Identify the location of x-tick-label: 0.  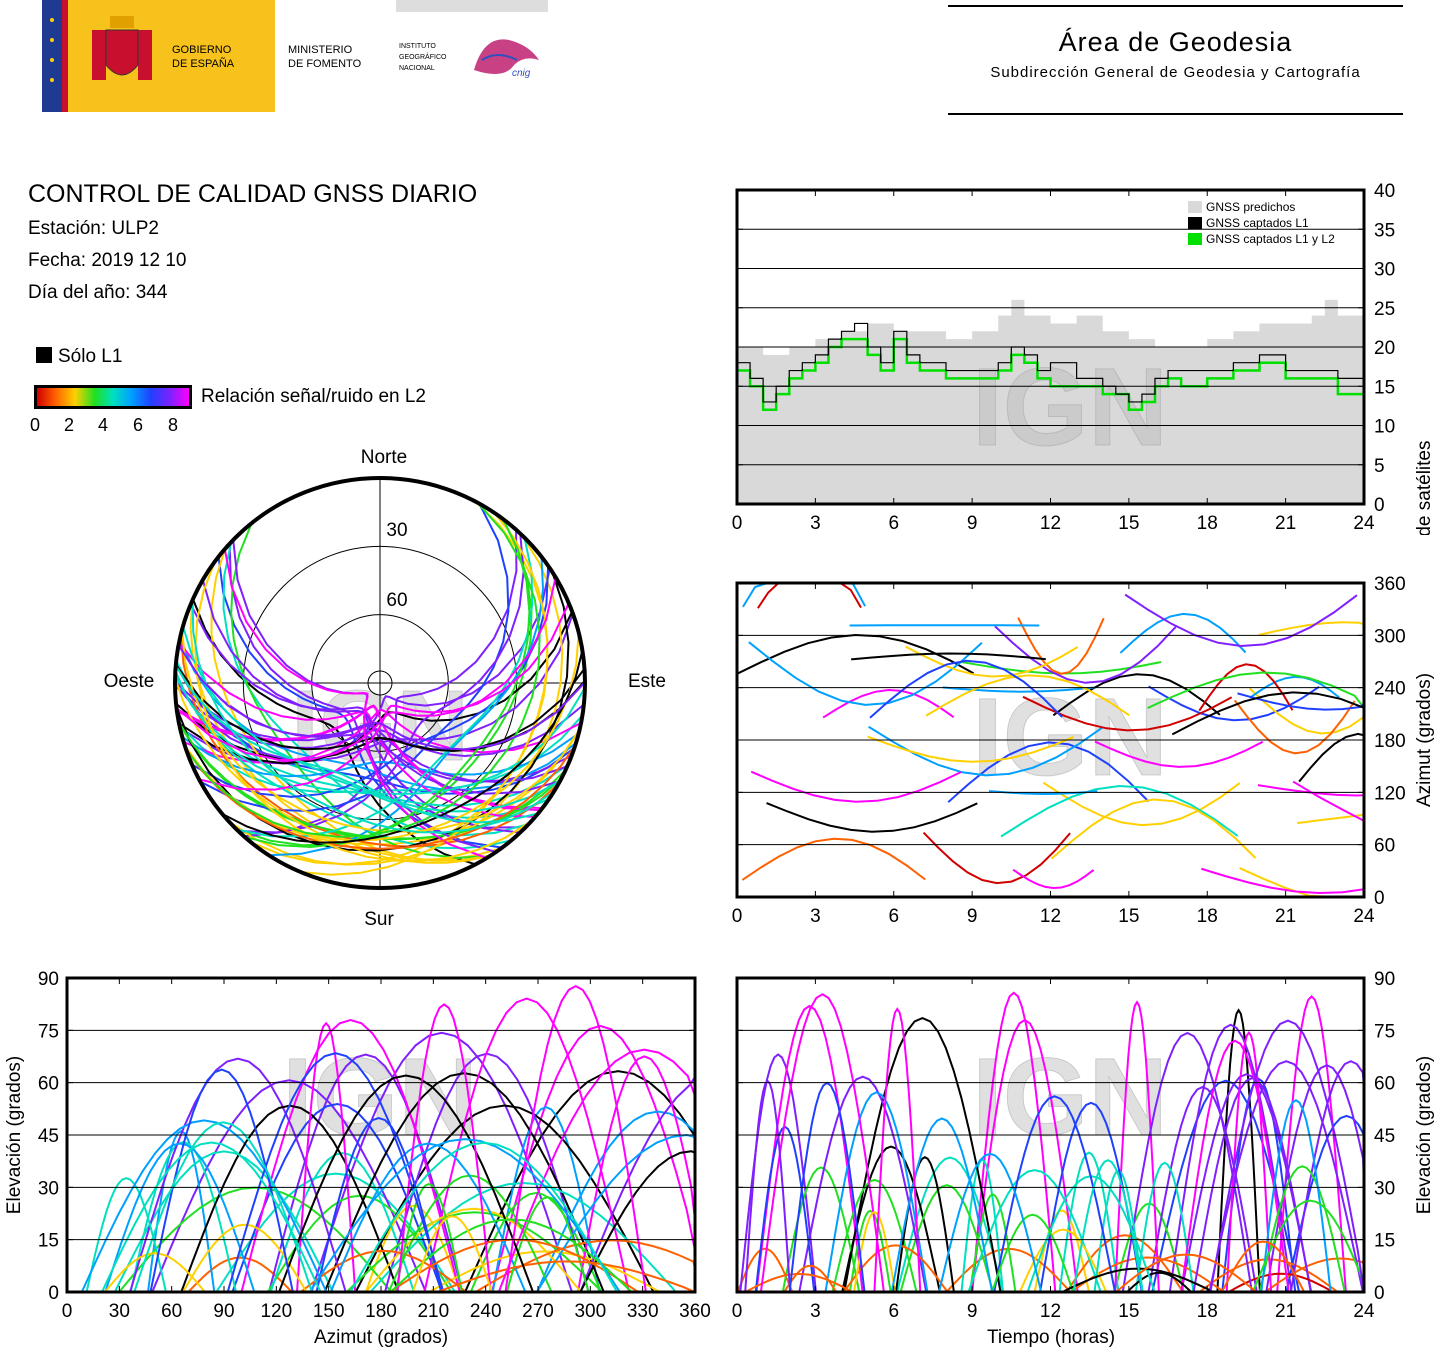
(737, 523).